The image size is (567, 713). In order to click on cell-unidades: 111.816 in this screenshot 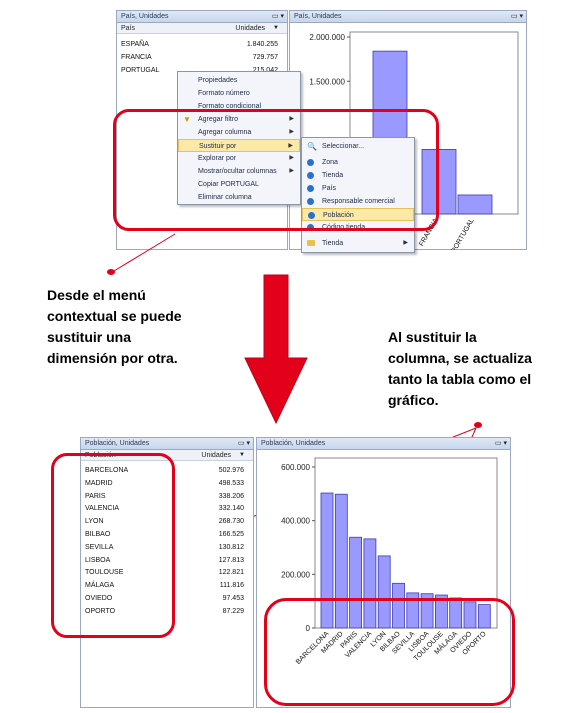, I will do `click(231, 586)`.